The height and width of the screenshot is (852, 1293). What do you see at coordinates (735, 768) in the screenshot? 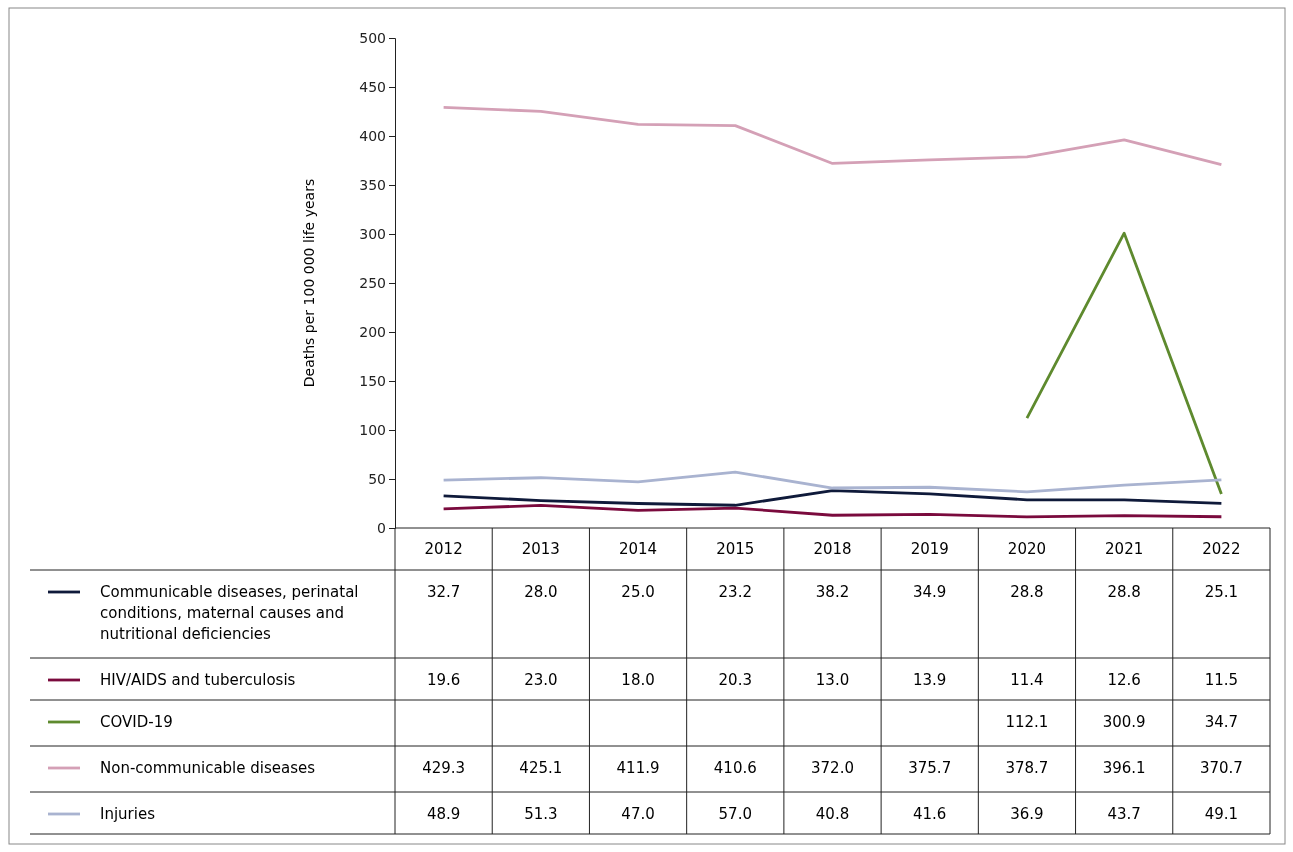
I see `data-label: 410.6` at bounding box center [735, 768].